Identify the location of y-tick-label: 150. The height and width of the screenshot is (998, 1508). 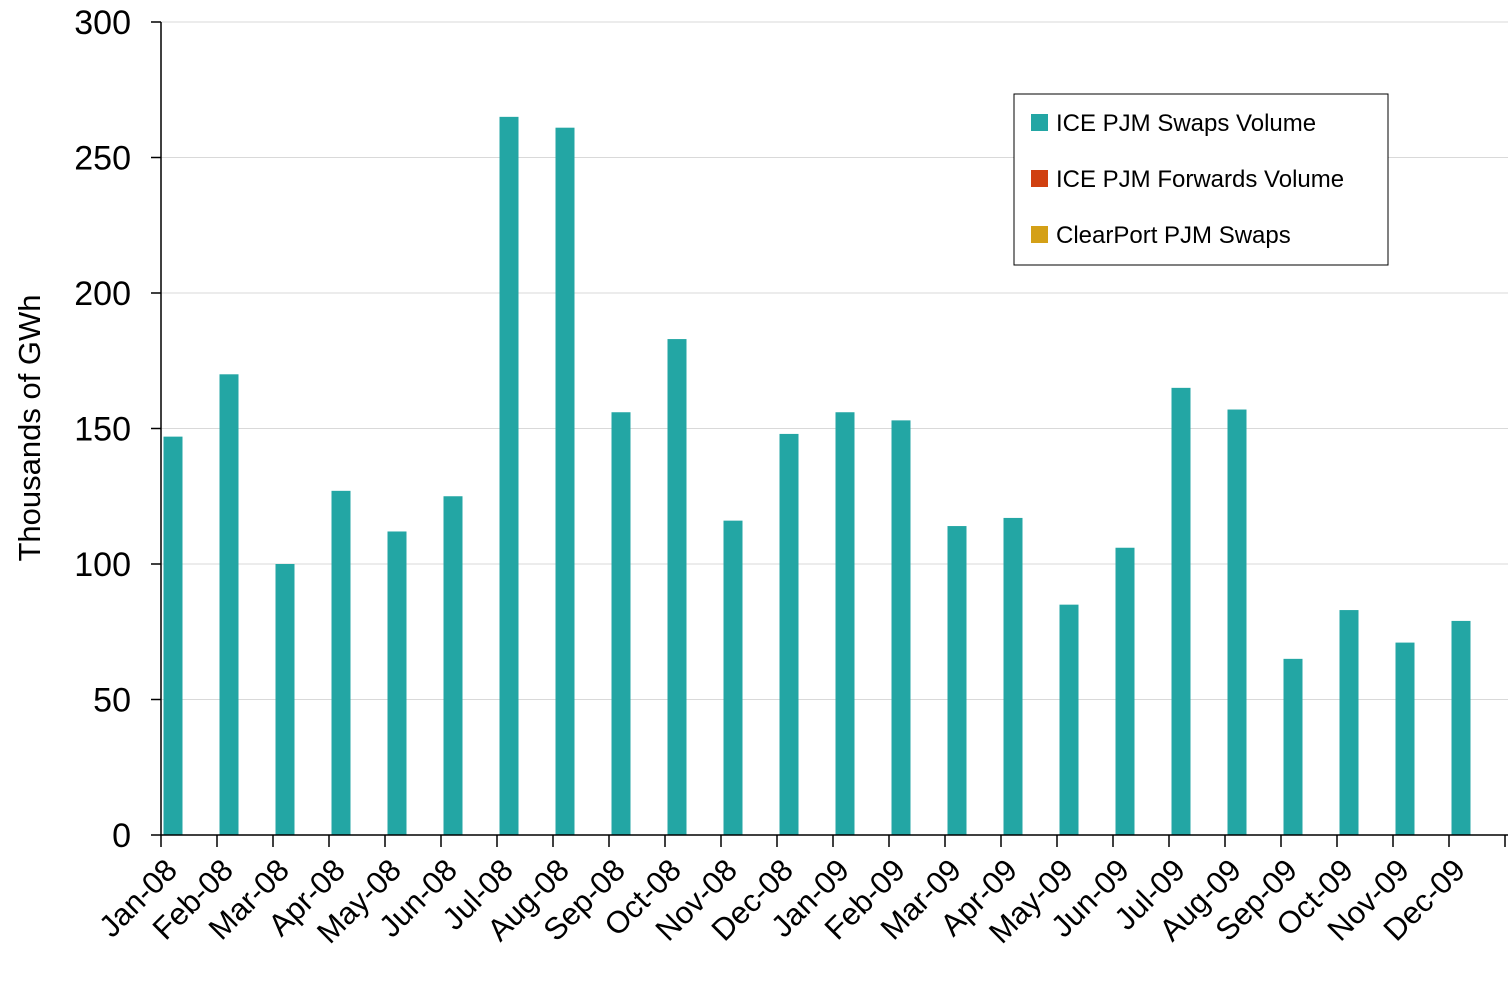
(102, 430).